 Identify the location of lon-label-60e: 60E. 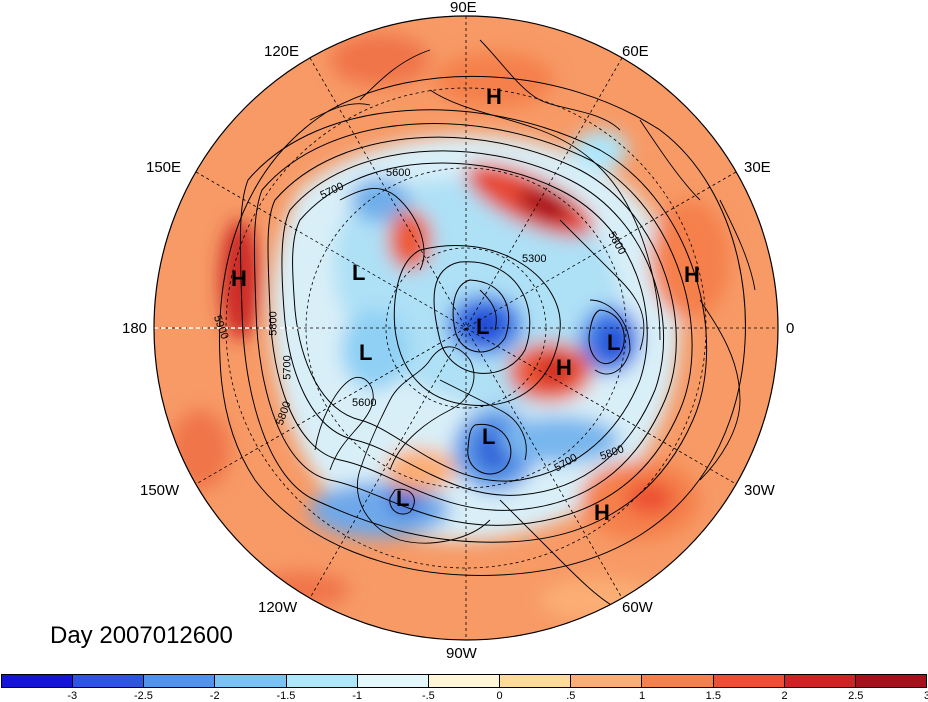
(635, 51).